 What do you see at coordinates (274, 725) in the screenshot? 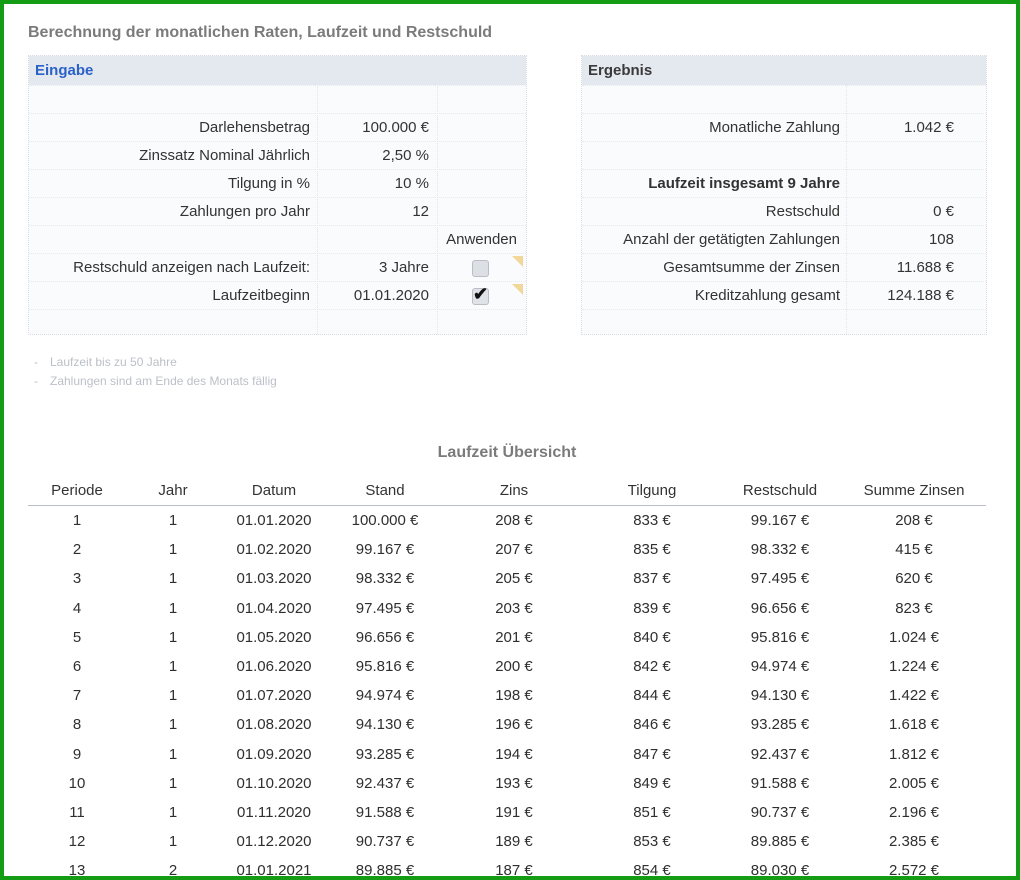
I see `cell-datum: 01.08.2020` at bounding box center [274, 725].